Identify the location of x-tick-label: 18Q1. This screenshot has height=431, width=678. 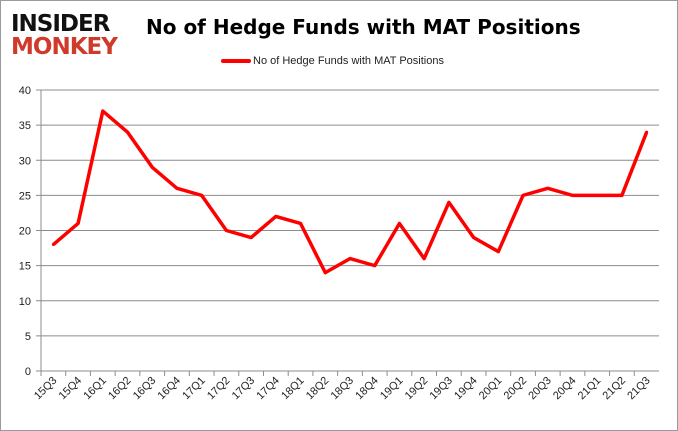
(293, 389).